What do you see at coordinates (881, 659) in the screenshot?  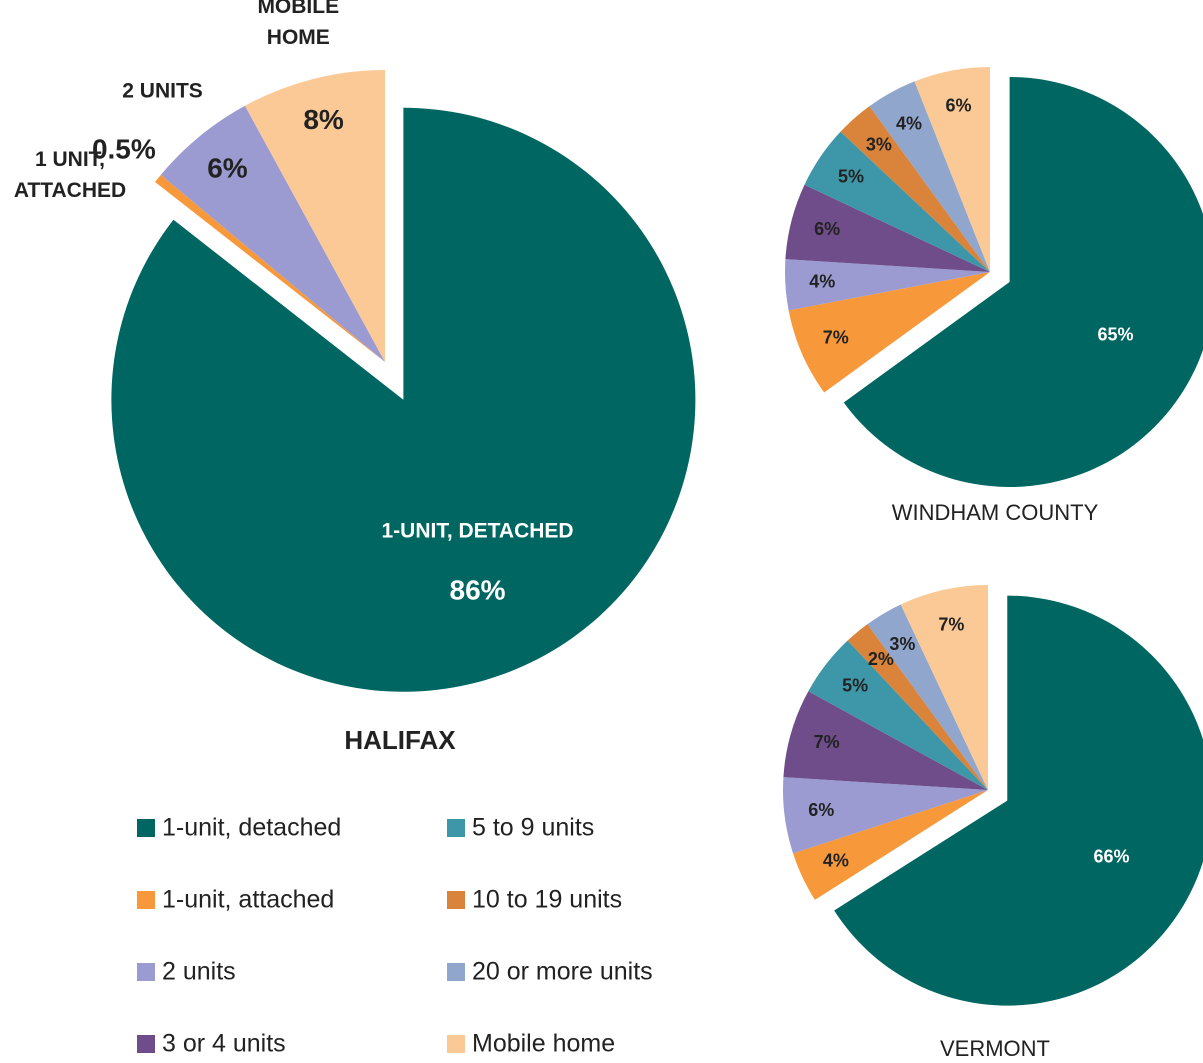 I see `value-label: 2%` at bounding box center [881, 659].